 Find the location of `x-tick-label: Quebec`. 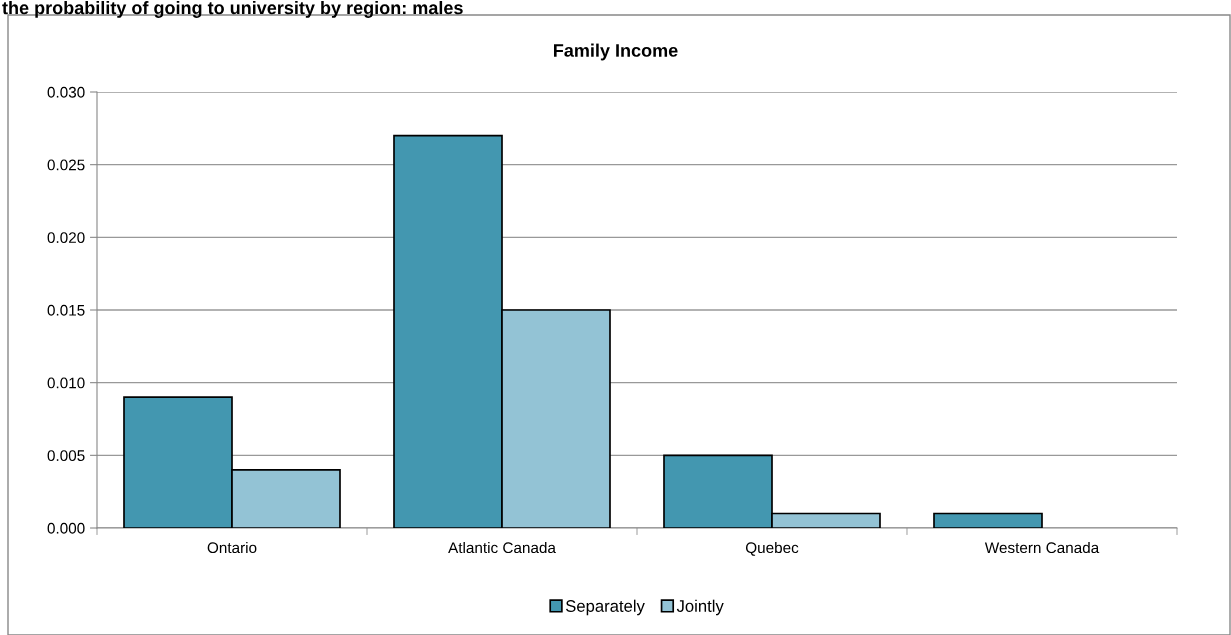

x-tick-label: Quebec is located at coordinates (772, 548).